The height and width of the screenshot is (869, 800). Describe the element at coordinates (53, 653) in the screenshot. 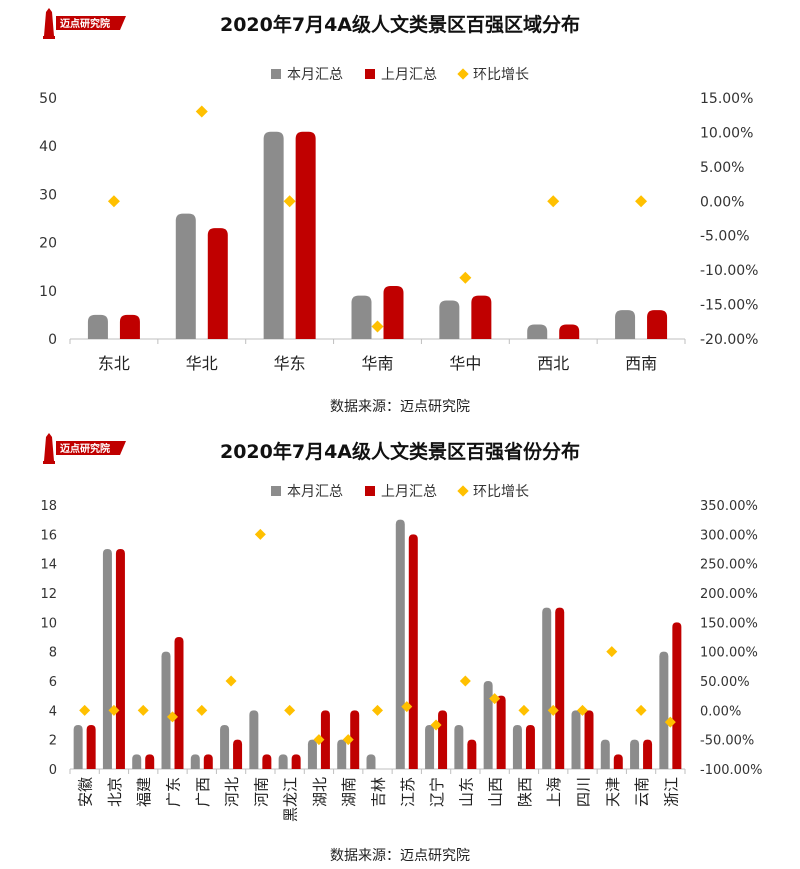

I see `y-axis-tick-label: 8` at that location.